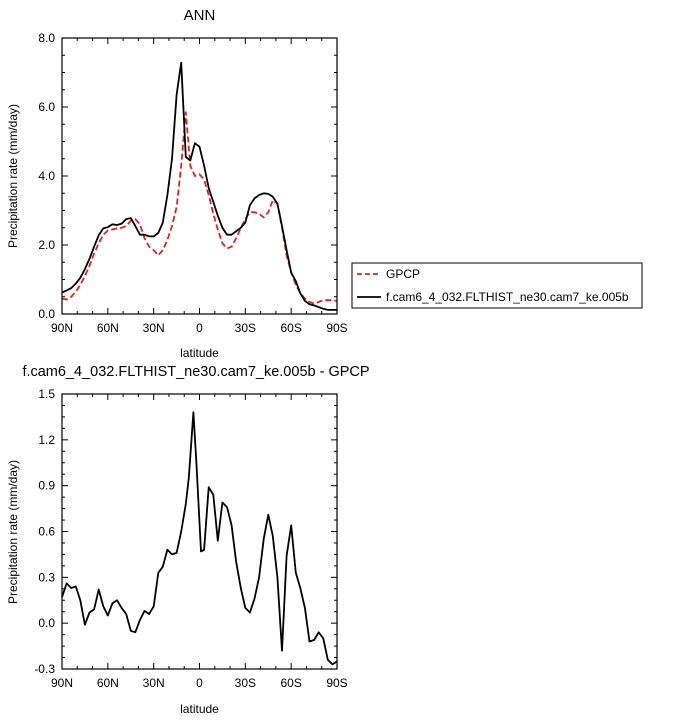  I want to click on bottom-y-tick-label: 0.9, so click(46, 486).